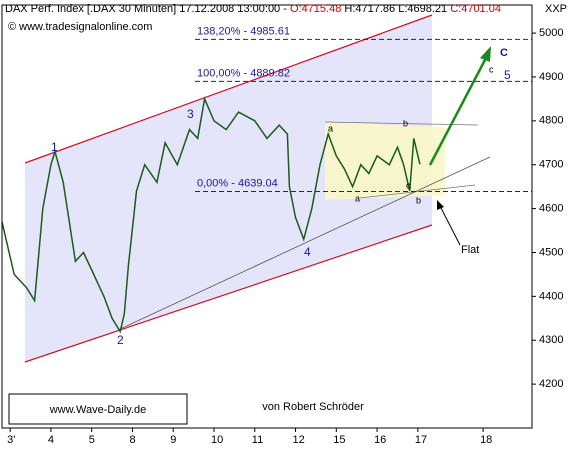 This screenshot has width=580, height=449. What do you see at coordinates (551, 165) in the screenshot?
I see `y-tick-label: 4700` at bounding box center [551, 165].